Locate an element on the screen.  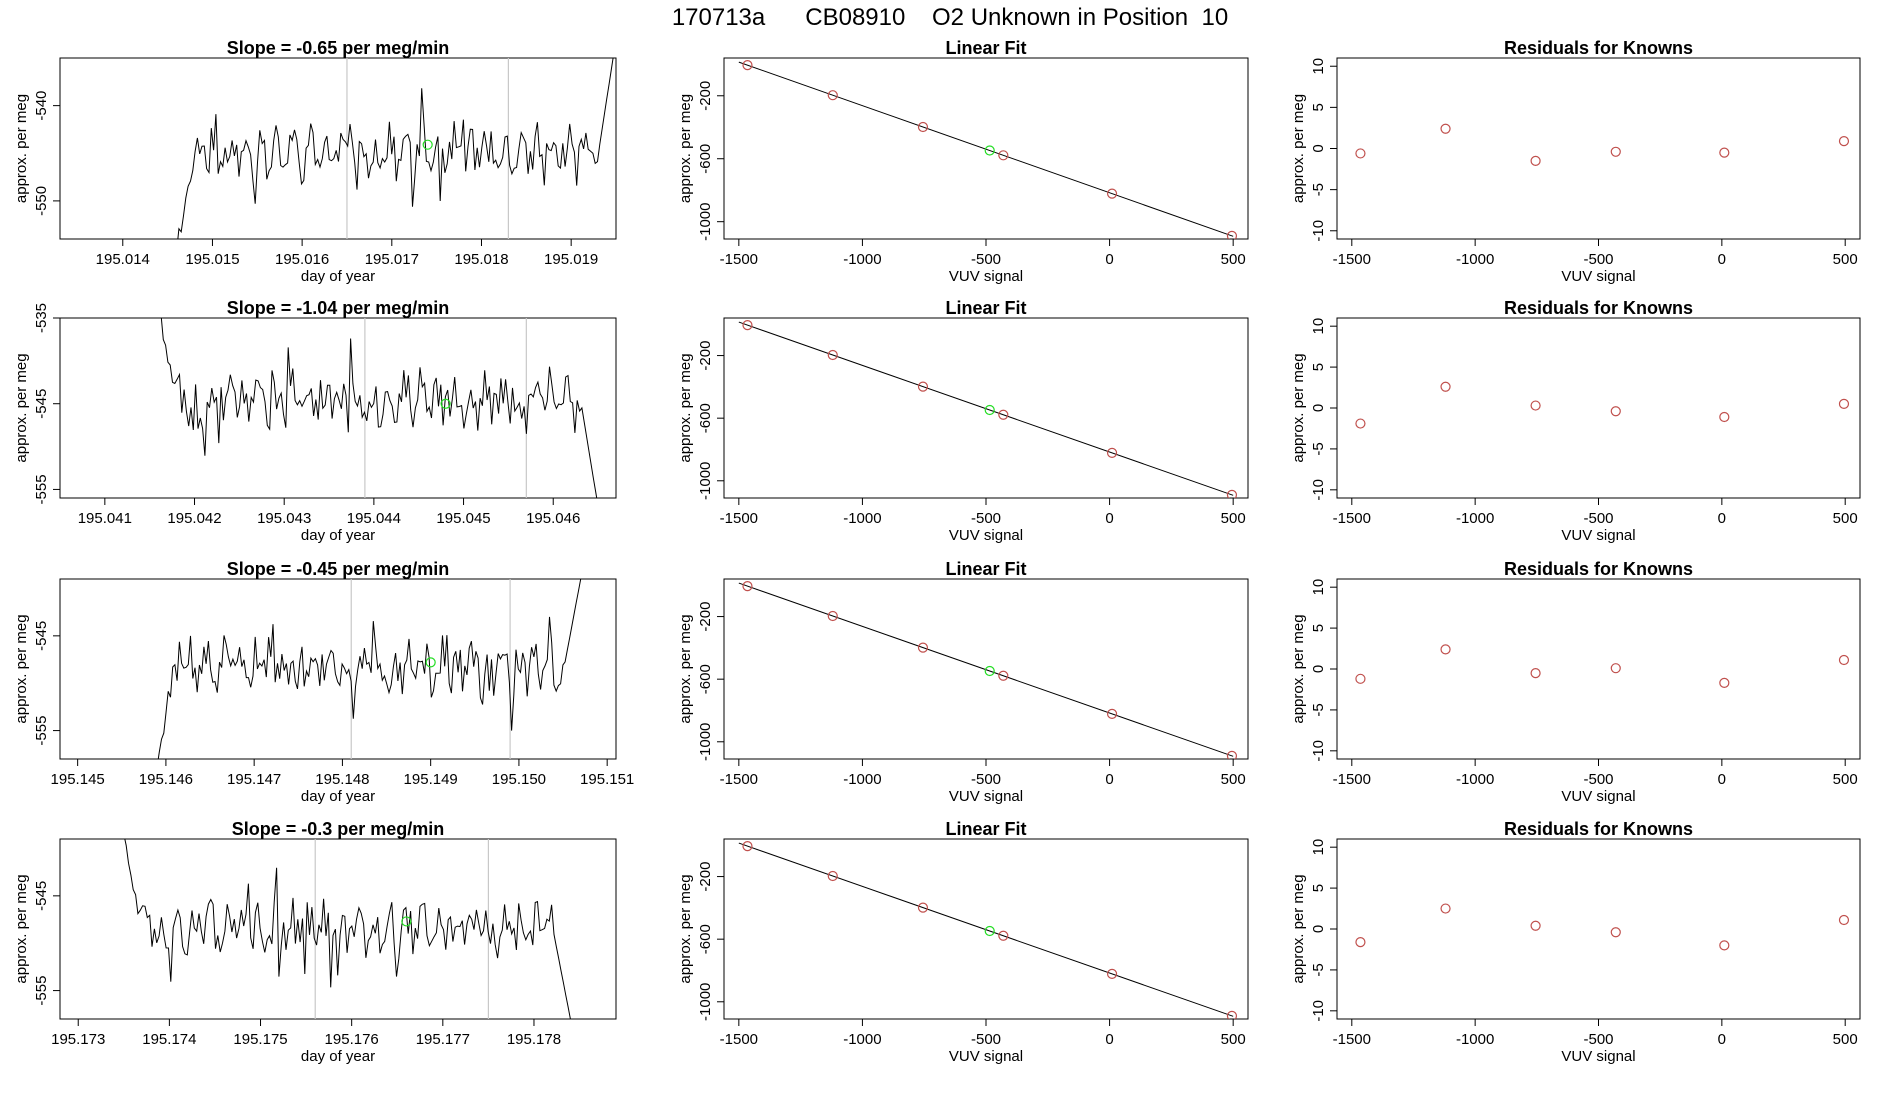
y-tick-label: 10 is located at coordinates (1318, 847).